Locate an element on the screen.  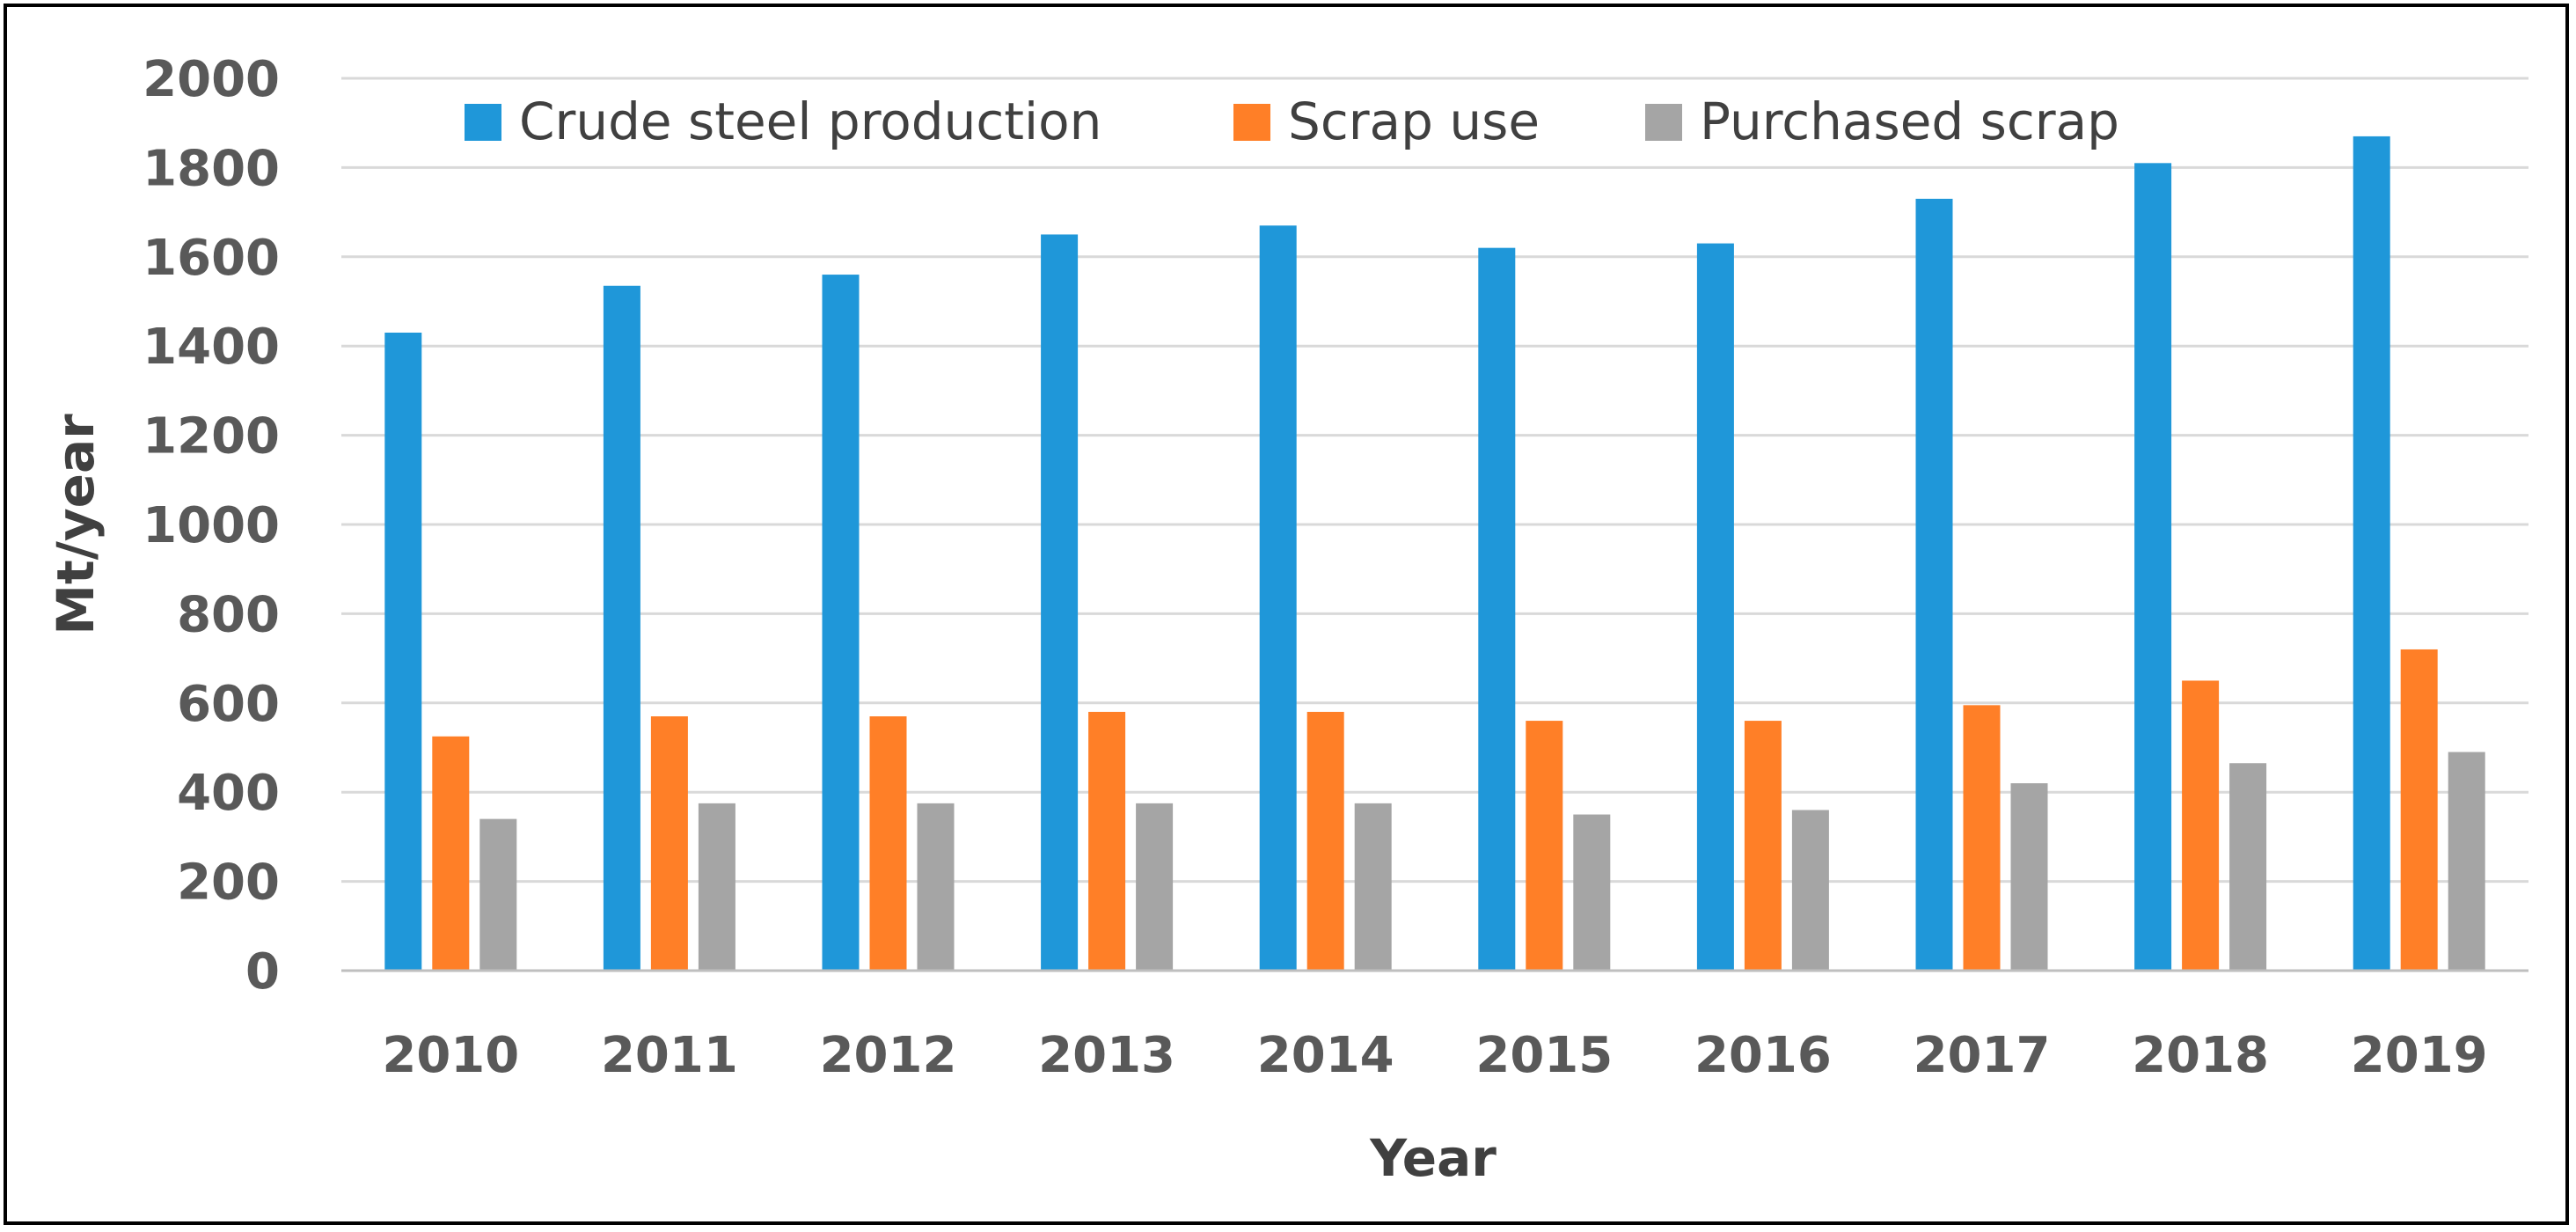
y-tick-label: 200 is located at coordinates (228, 883).